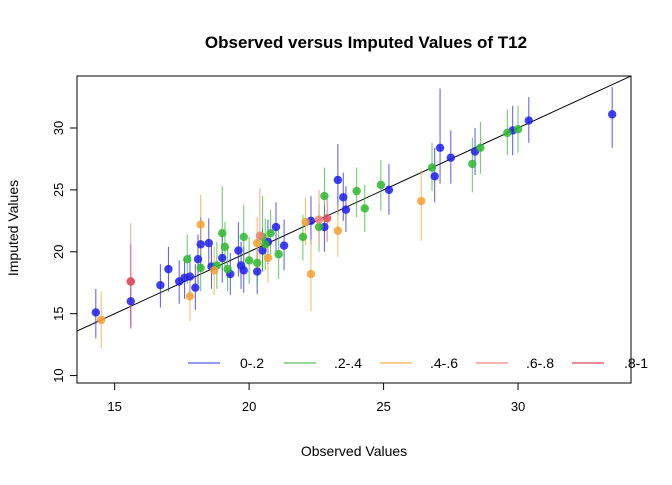 This screenshot has width=672, height=485. I want to click on legend-label: 0-.2, so click(252, 363).